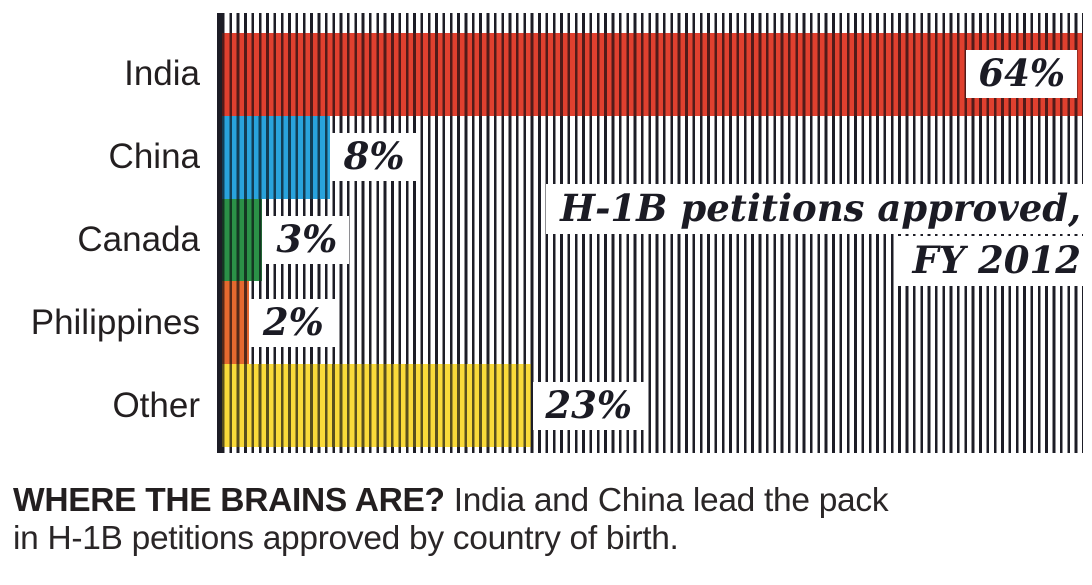 The image size is (1092, 585). I want to click on bar-value-label: 23%, so click(589, 405).